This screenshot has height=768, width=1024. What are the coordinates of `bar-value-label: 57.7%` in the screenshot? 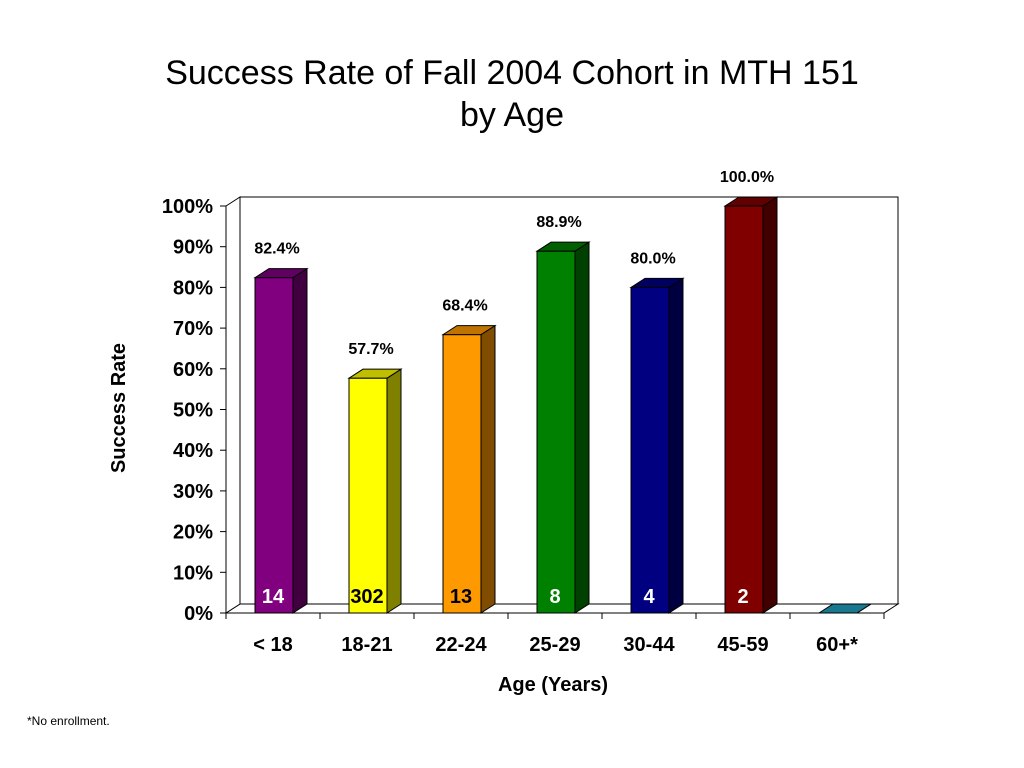 It's located at (370, 349).